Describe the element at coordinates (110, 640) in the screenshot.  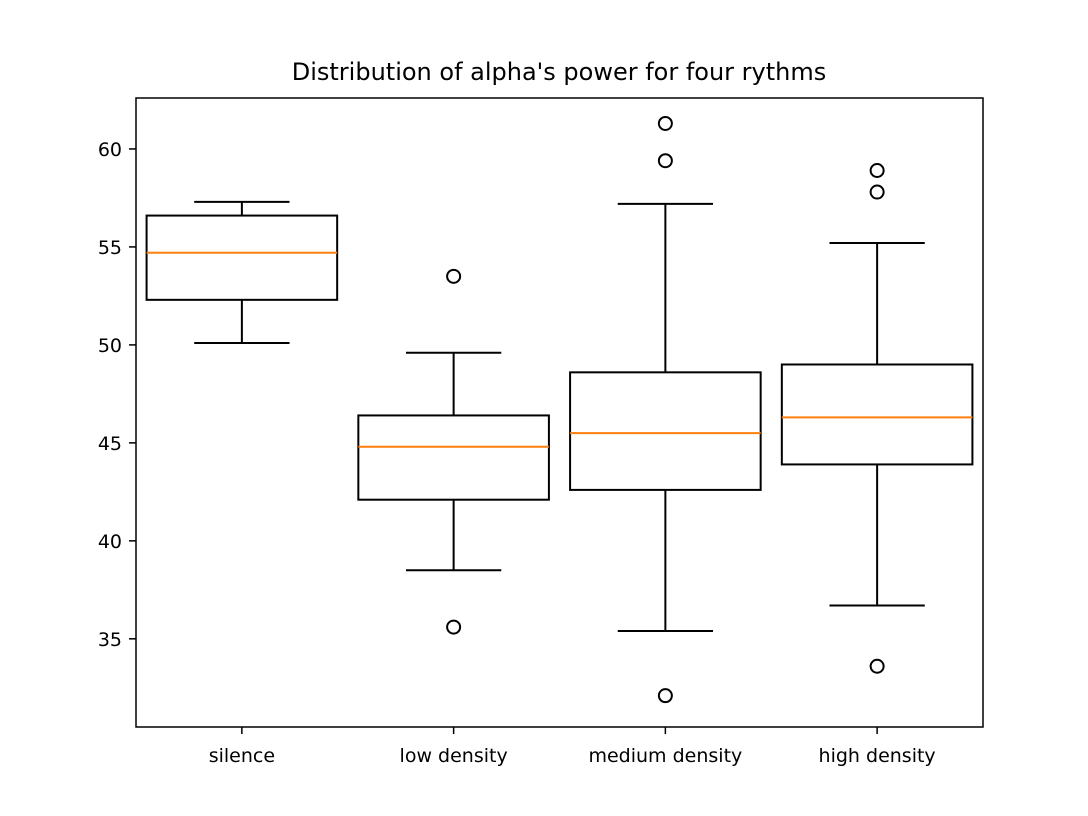
I see `y-tick-label: 35` at that location.